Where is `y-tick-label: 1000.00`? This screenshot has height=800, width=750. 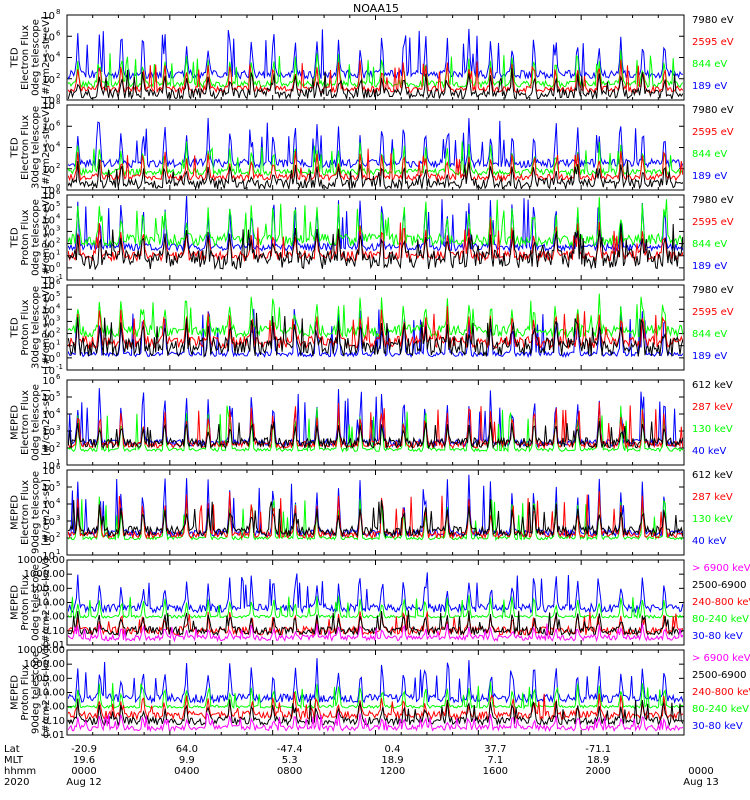
y-tick-label: 1000.00 is located at coordinates (44, 664).